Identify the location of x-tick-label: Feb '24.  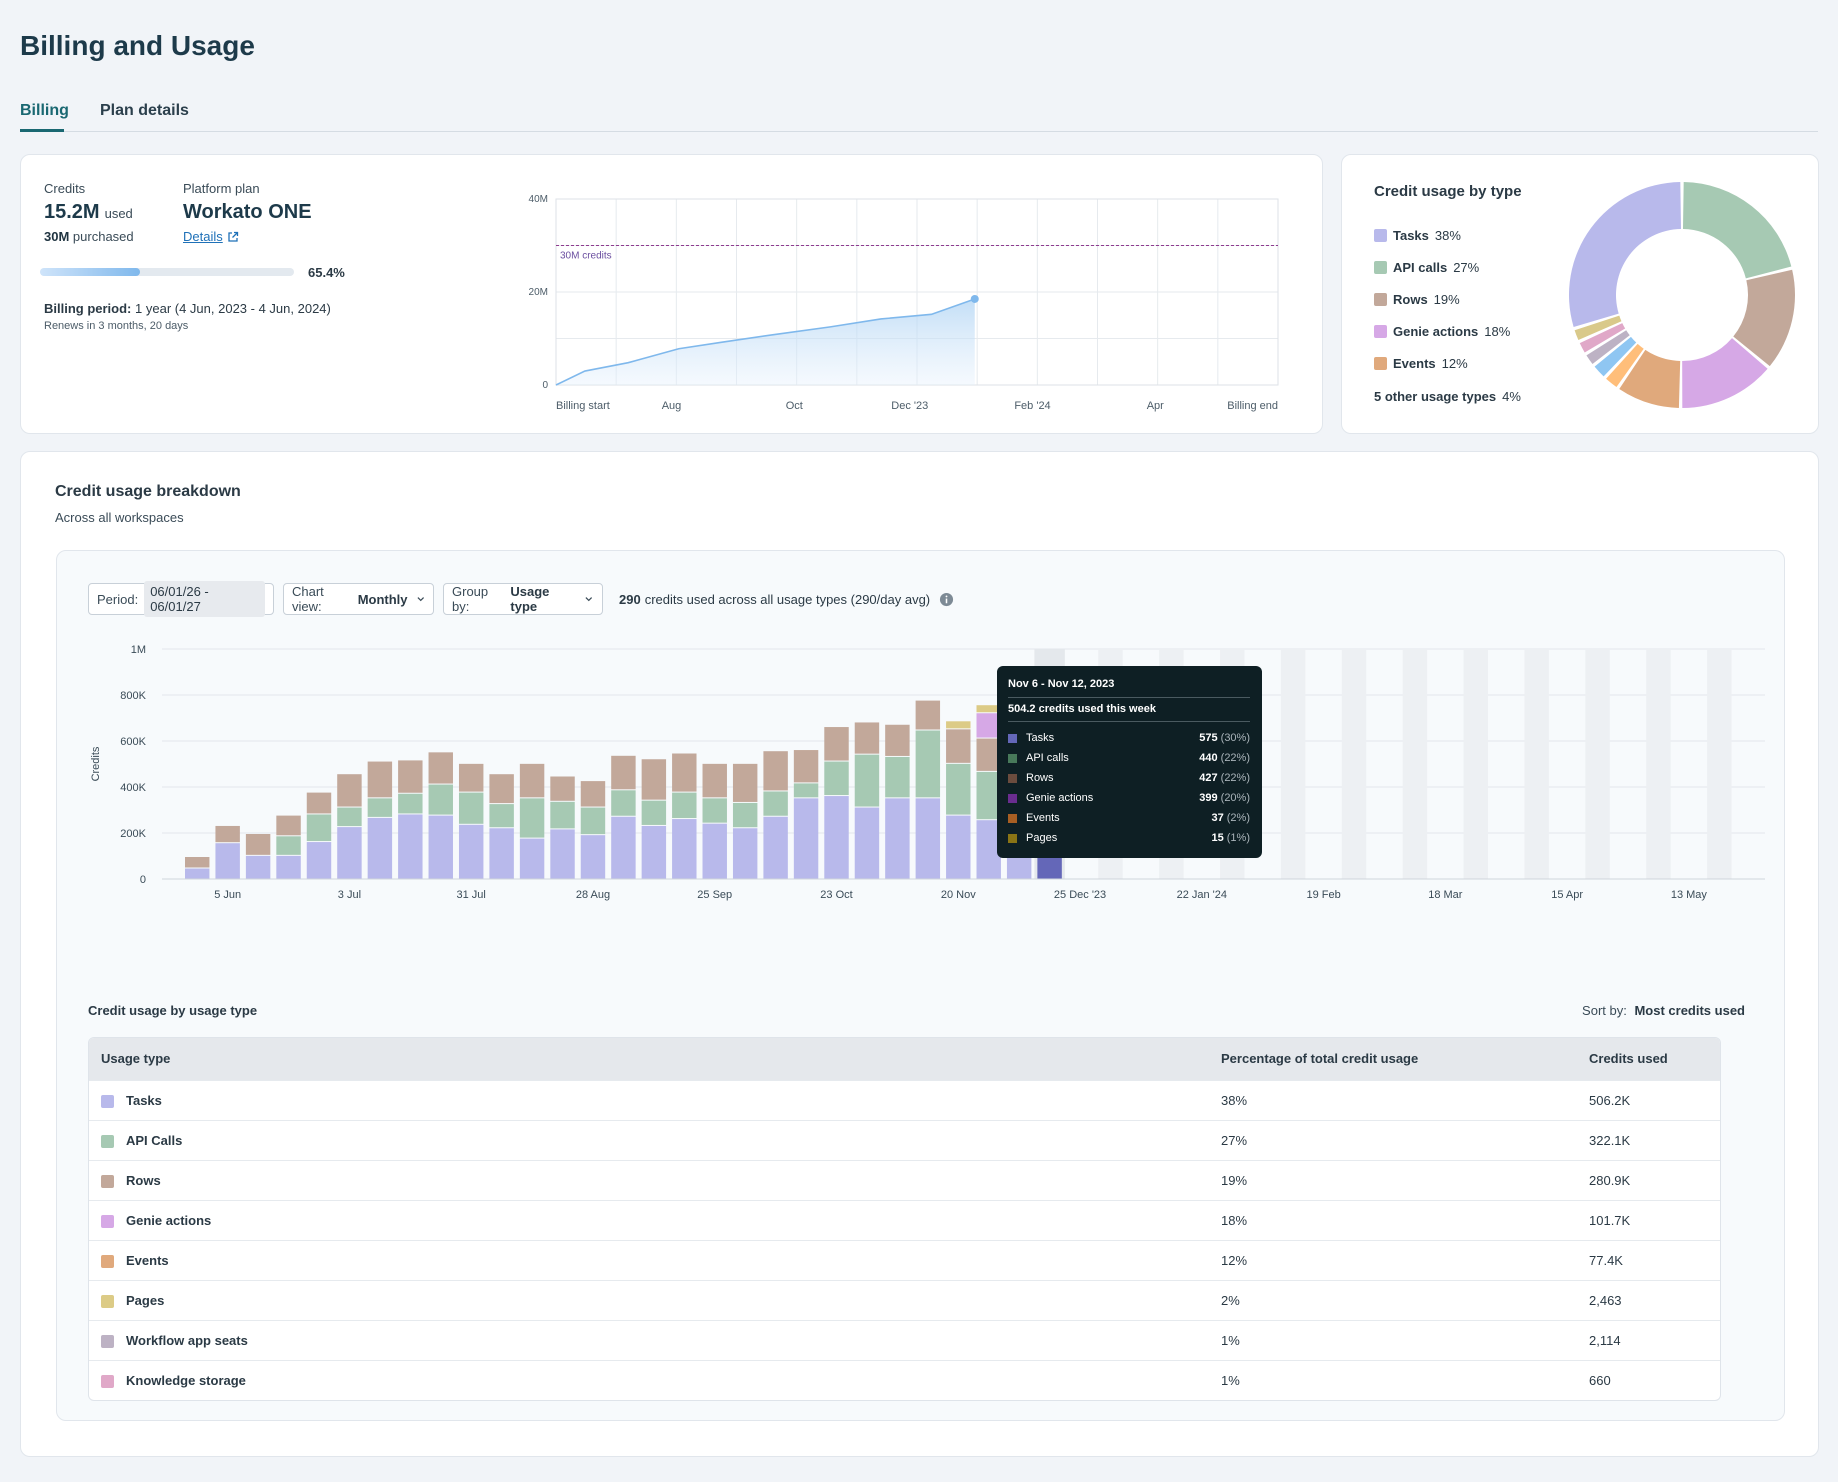
(1032, 406).